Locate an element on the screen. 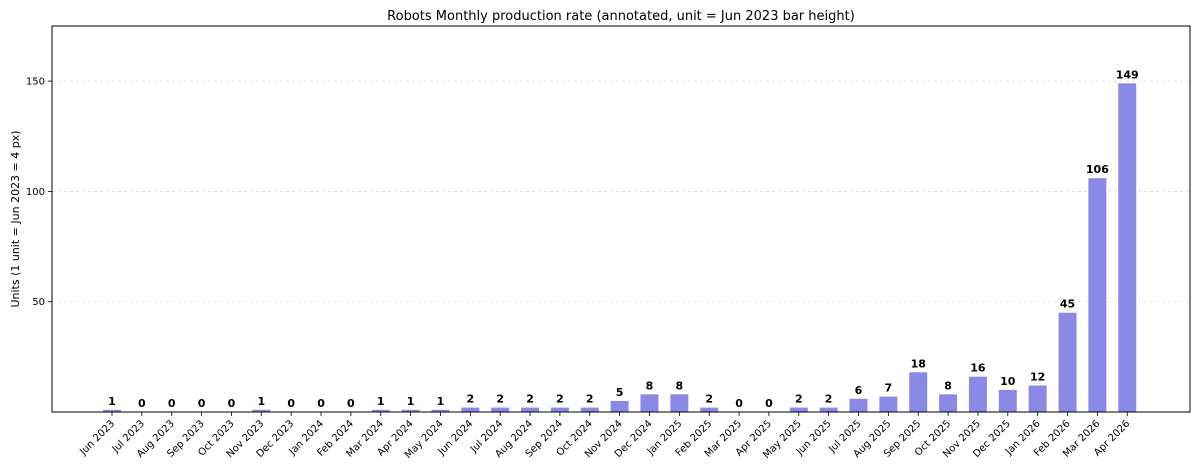 The height and width of the screenshot is (467, 1200). y-tick-label: 100 is located at coordinates (35, 192).